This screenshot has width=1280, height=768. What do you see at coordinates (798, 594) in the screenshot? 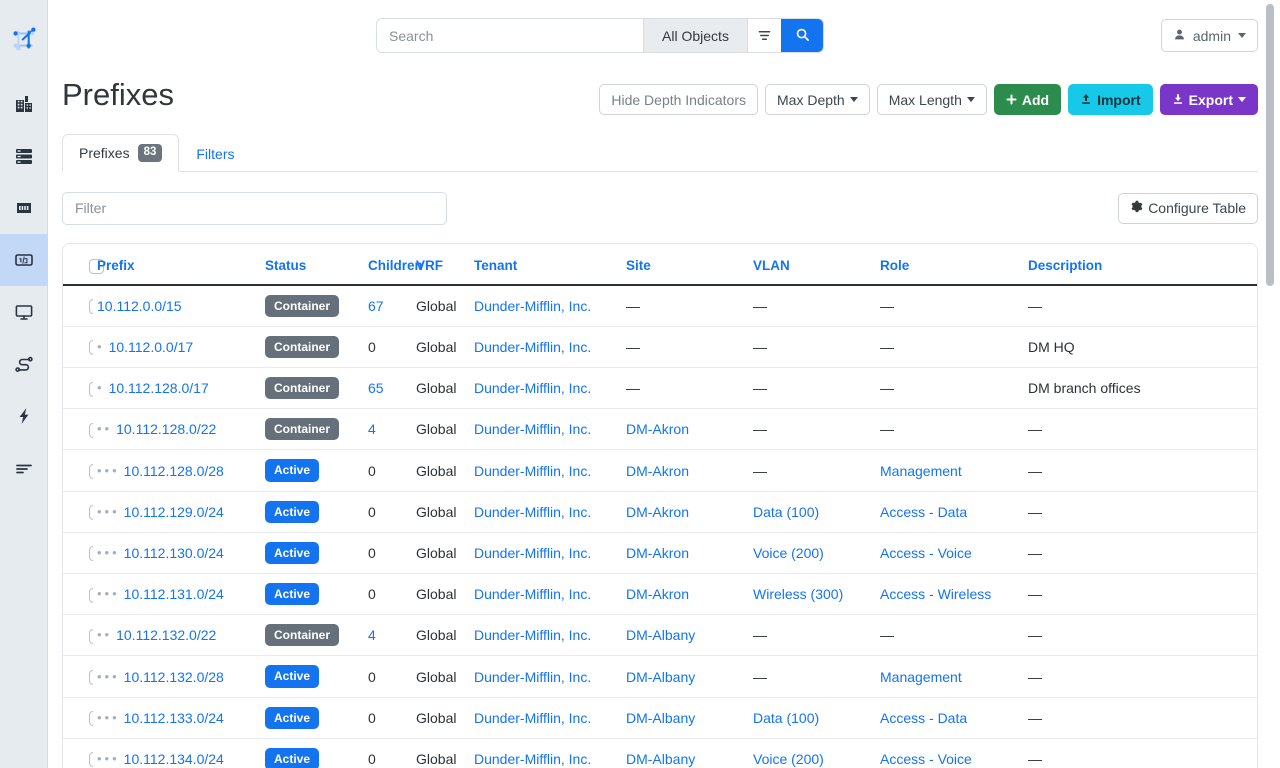
I see `cell-vlan: Wireless (300)` at bounding box center [798, 594].